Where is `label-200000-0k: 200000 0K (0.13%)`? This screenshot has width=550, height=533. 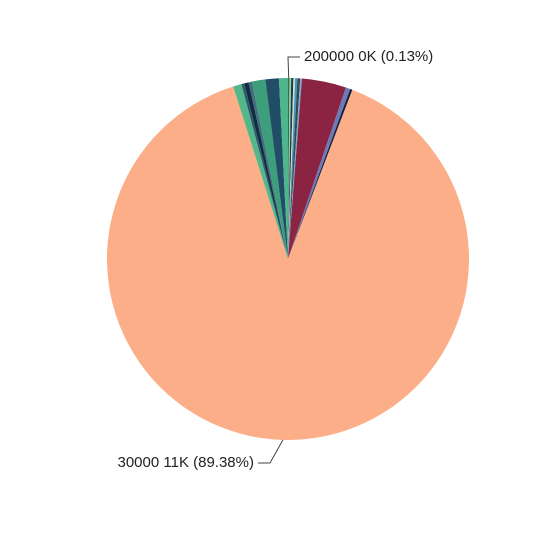
label-200000-0k: 200000 0K (0.13%) is located at coordinates (368, 56).